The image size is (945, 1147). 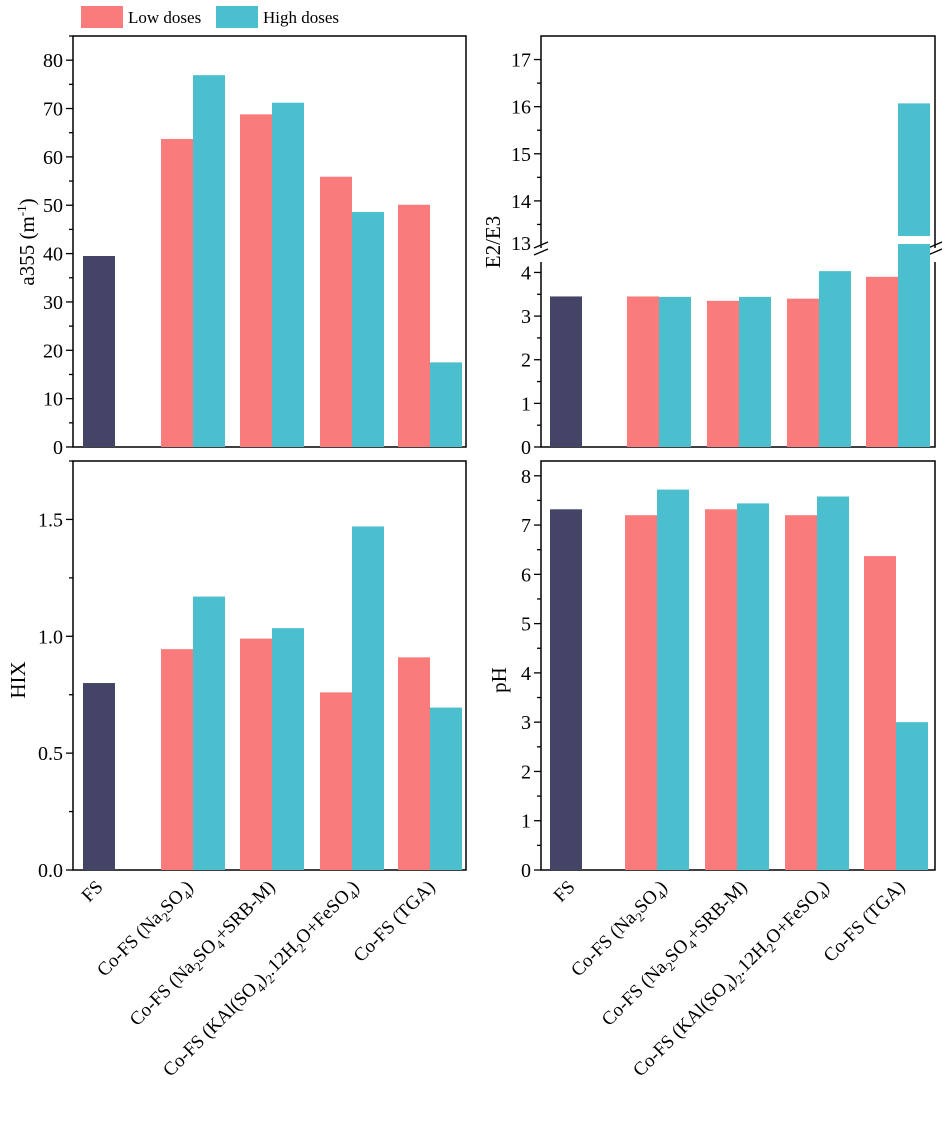 I want to click on x-label-na2so4-srb: Co-FS (Na2SO4+SRB-M), so click(x=204, y=955).